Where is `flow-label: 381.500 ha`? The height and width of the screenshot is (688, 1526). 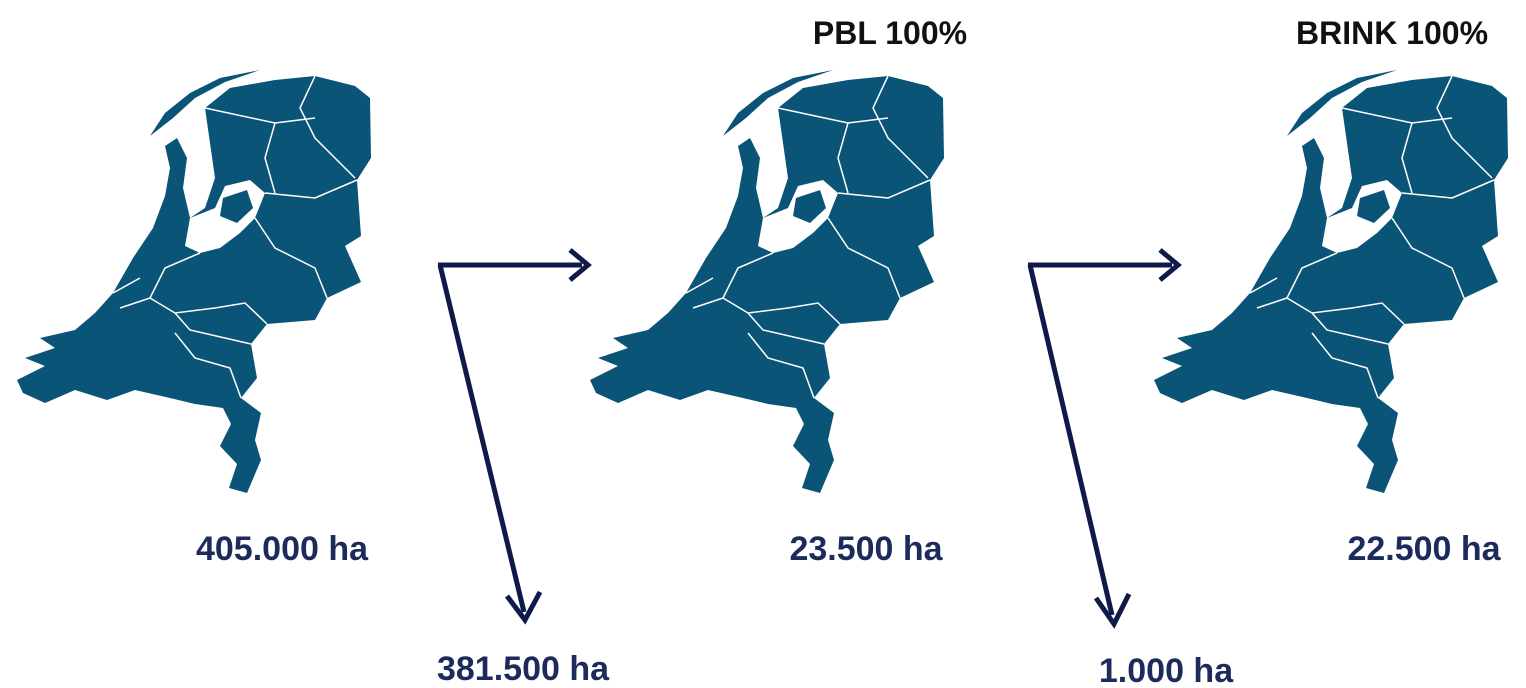
flow-label: 381.500 ha is located at coordinates (523, 669).